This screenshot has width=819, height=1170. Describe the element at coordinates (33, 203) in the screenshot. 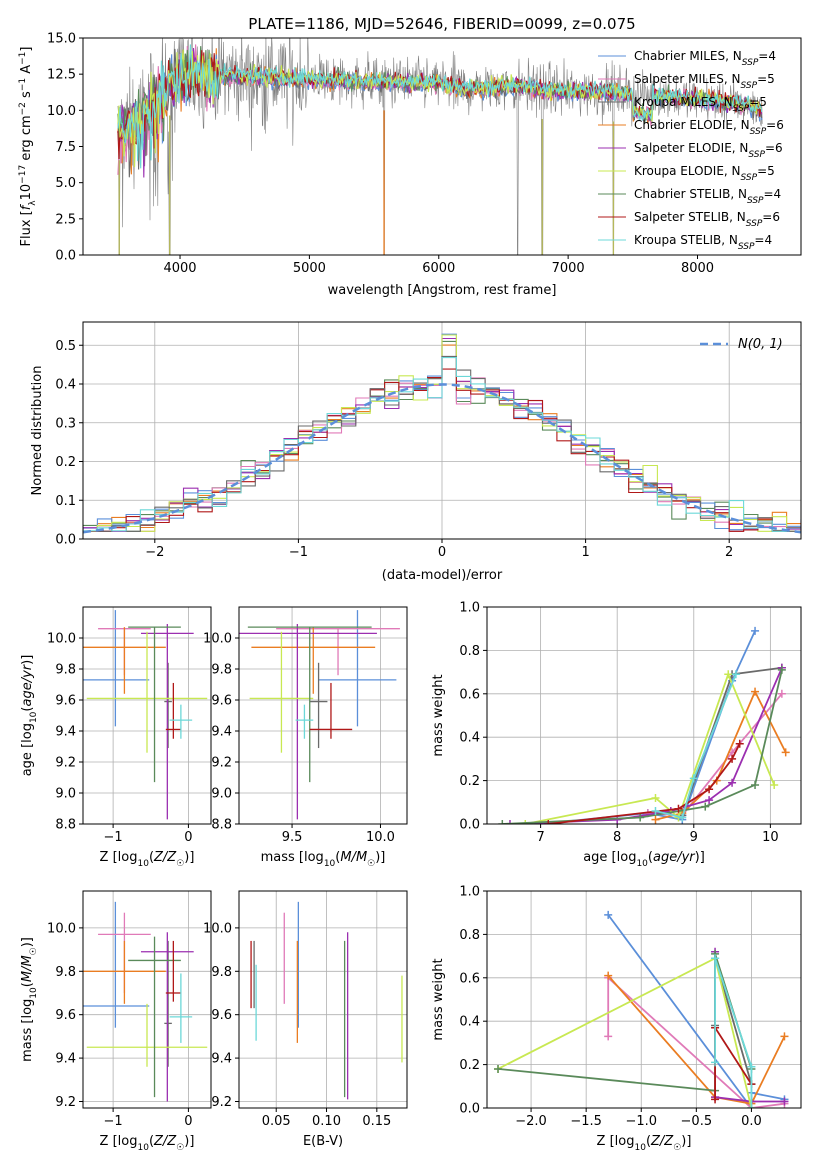

I see `label-part: λ` at that location.